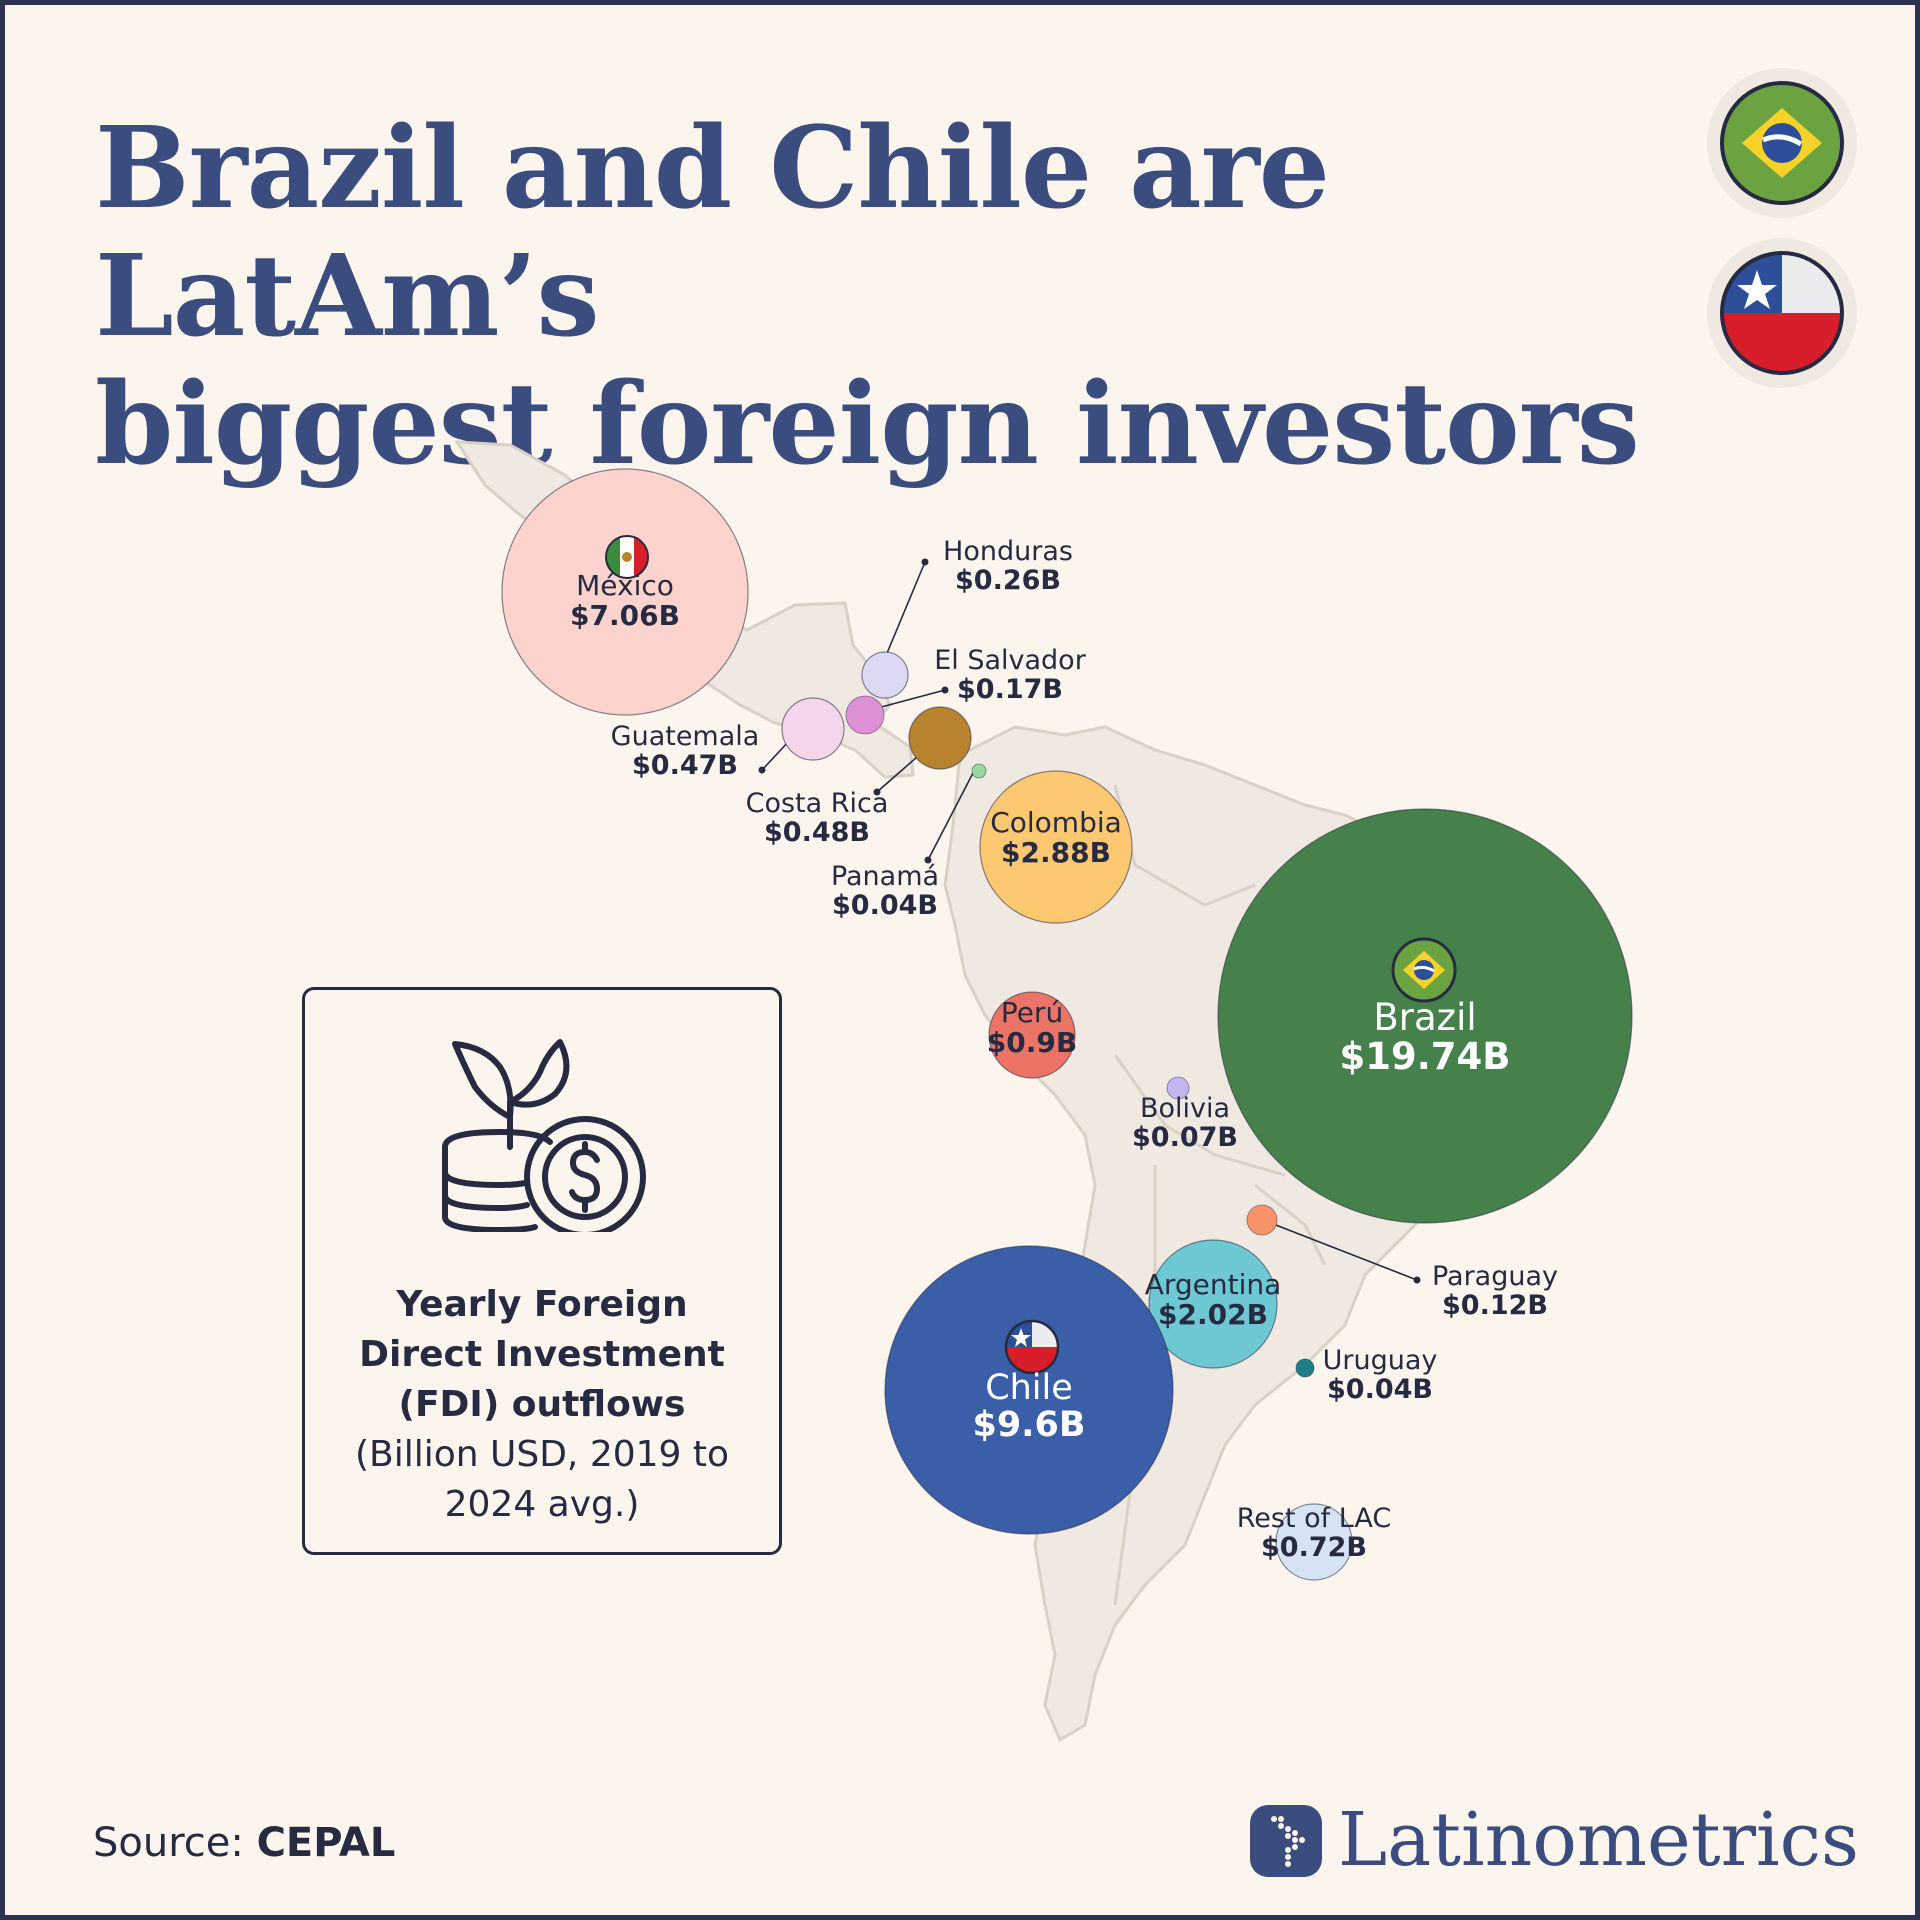 Image resolution: width=1920 pixels, height=1920 pixels. I want to click on uruguay-value-label: $0.04B, so click(1380, 1389).